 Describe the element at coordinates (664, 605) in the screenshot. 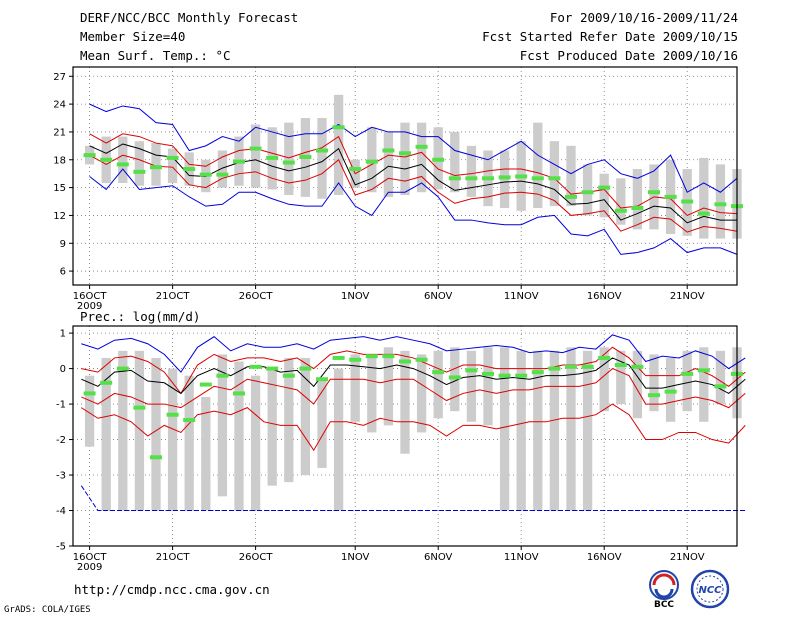

I see `svg-text: BCC` at that location.